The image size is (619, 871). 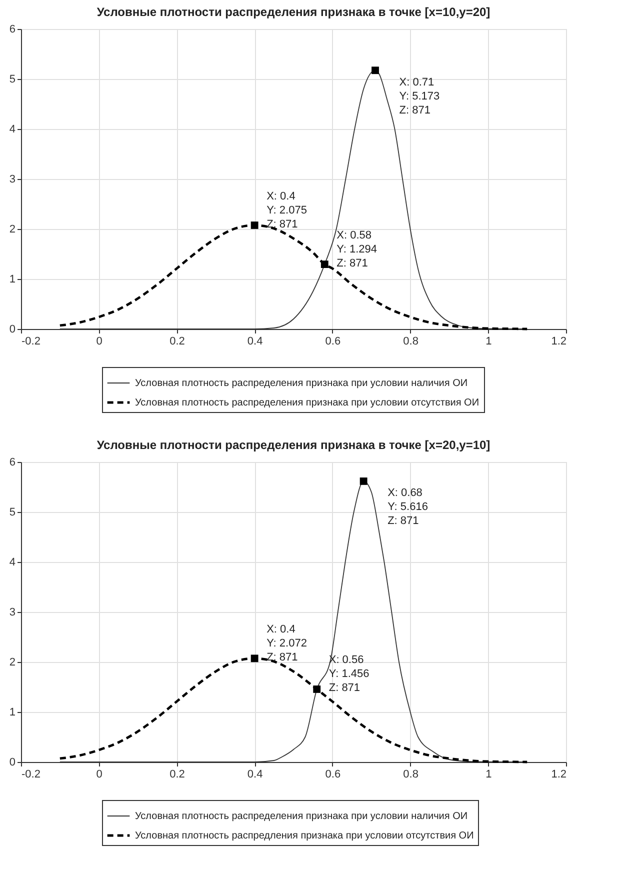 What do you see at coordinates (286, 643) in the screenshot?
I see `annotation: X: 0.4 Y: 2.072 Z: 871` at bounding box center [286, 643].